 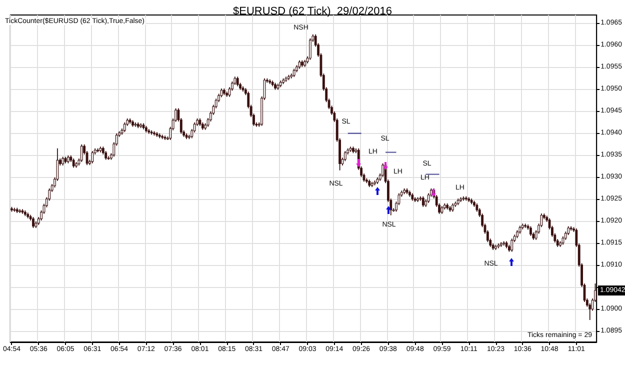 What do you see at coordinates (312, 12) in the screenshot?
I see `chart-title: $EURUSD (62 Tick) 29/02/2016` at bounding box center [312, 12].